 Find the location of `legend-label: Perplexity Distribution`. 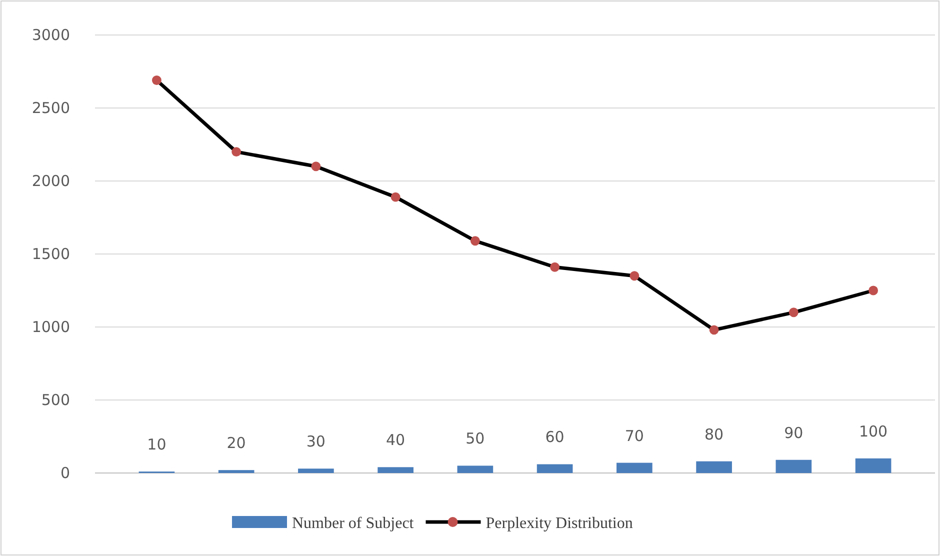

legend-label: Perplexity Distribution is located at coordinates (559, 523).